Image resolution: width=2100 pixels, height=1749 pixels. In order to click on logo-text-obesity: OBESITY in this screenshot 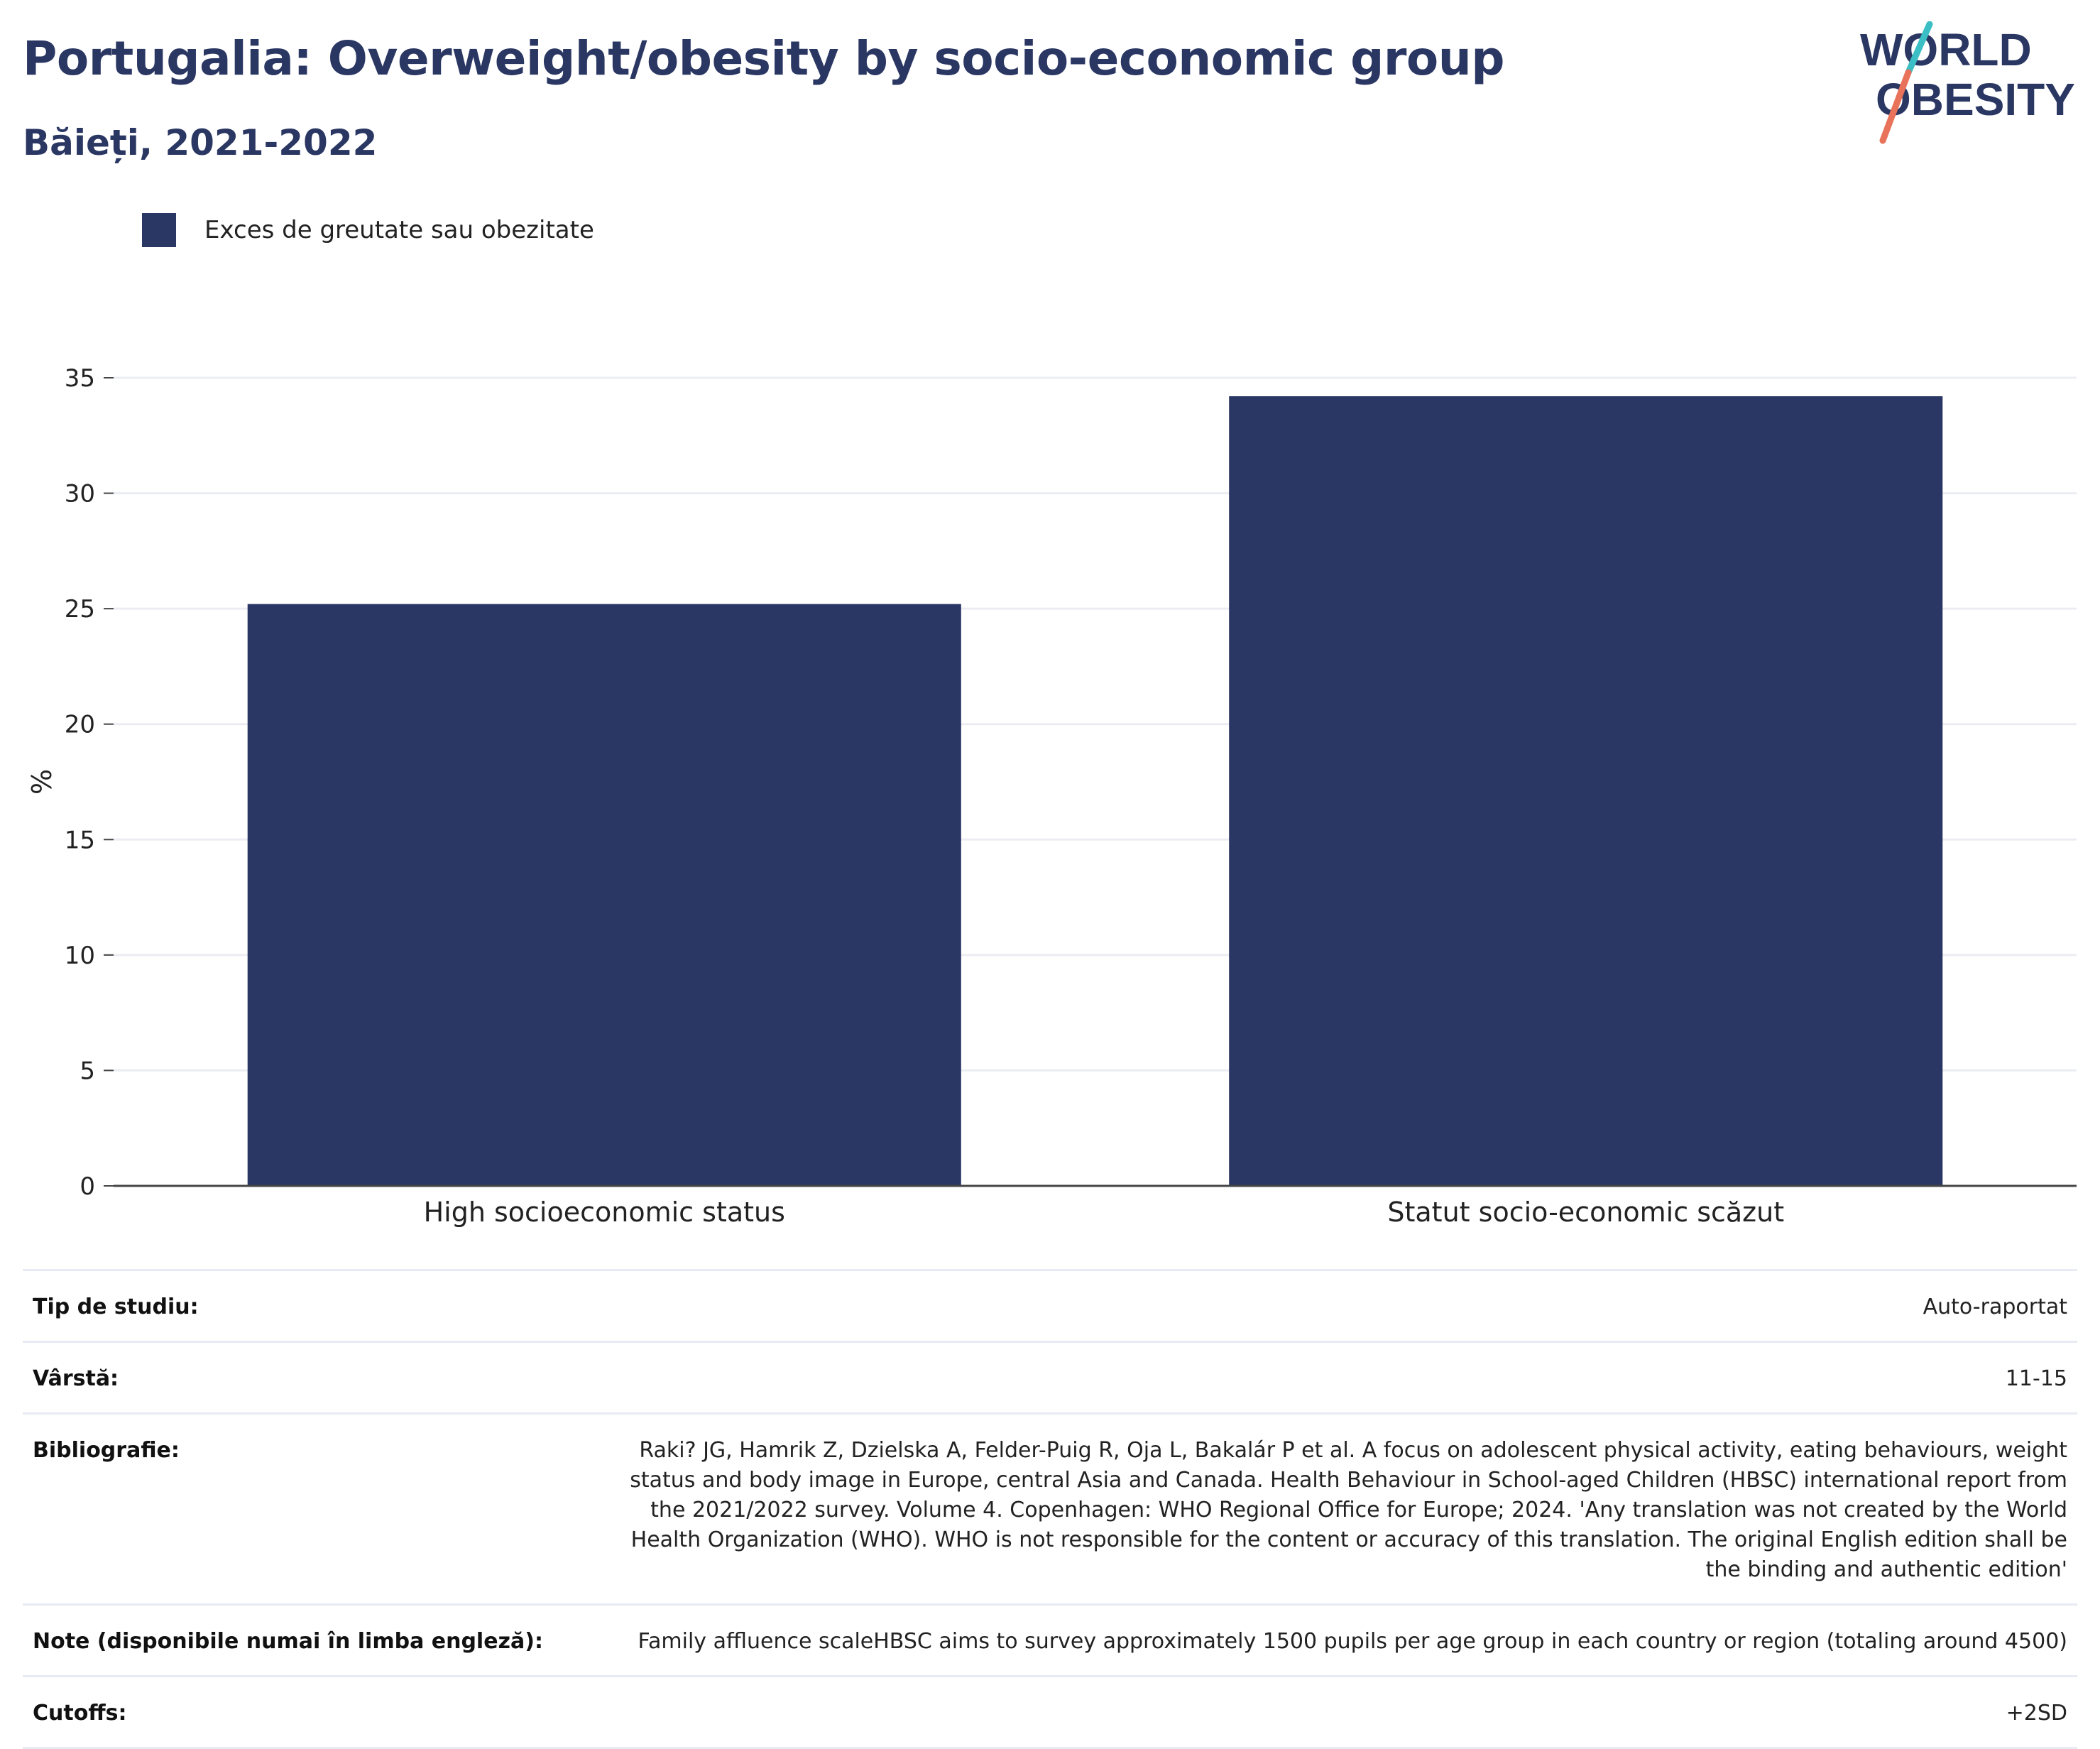, I will do `click(1975, 100)`.